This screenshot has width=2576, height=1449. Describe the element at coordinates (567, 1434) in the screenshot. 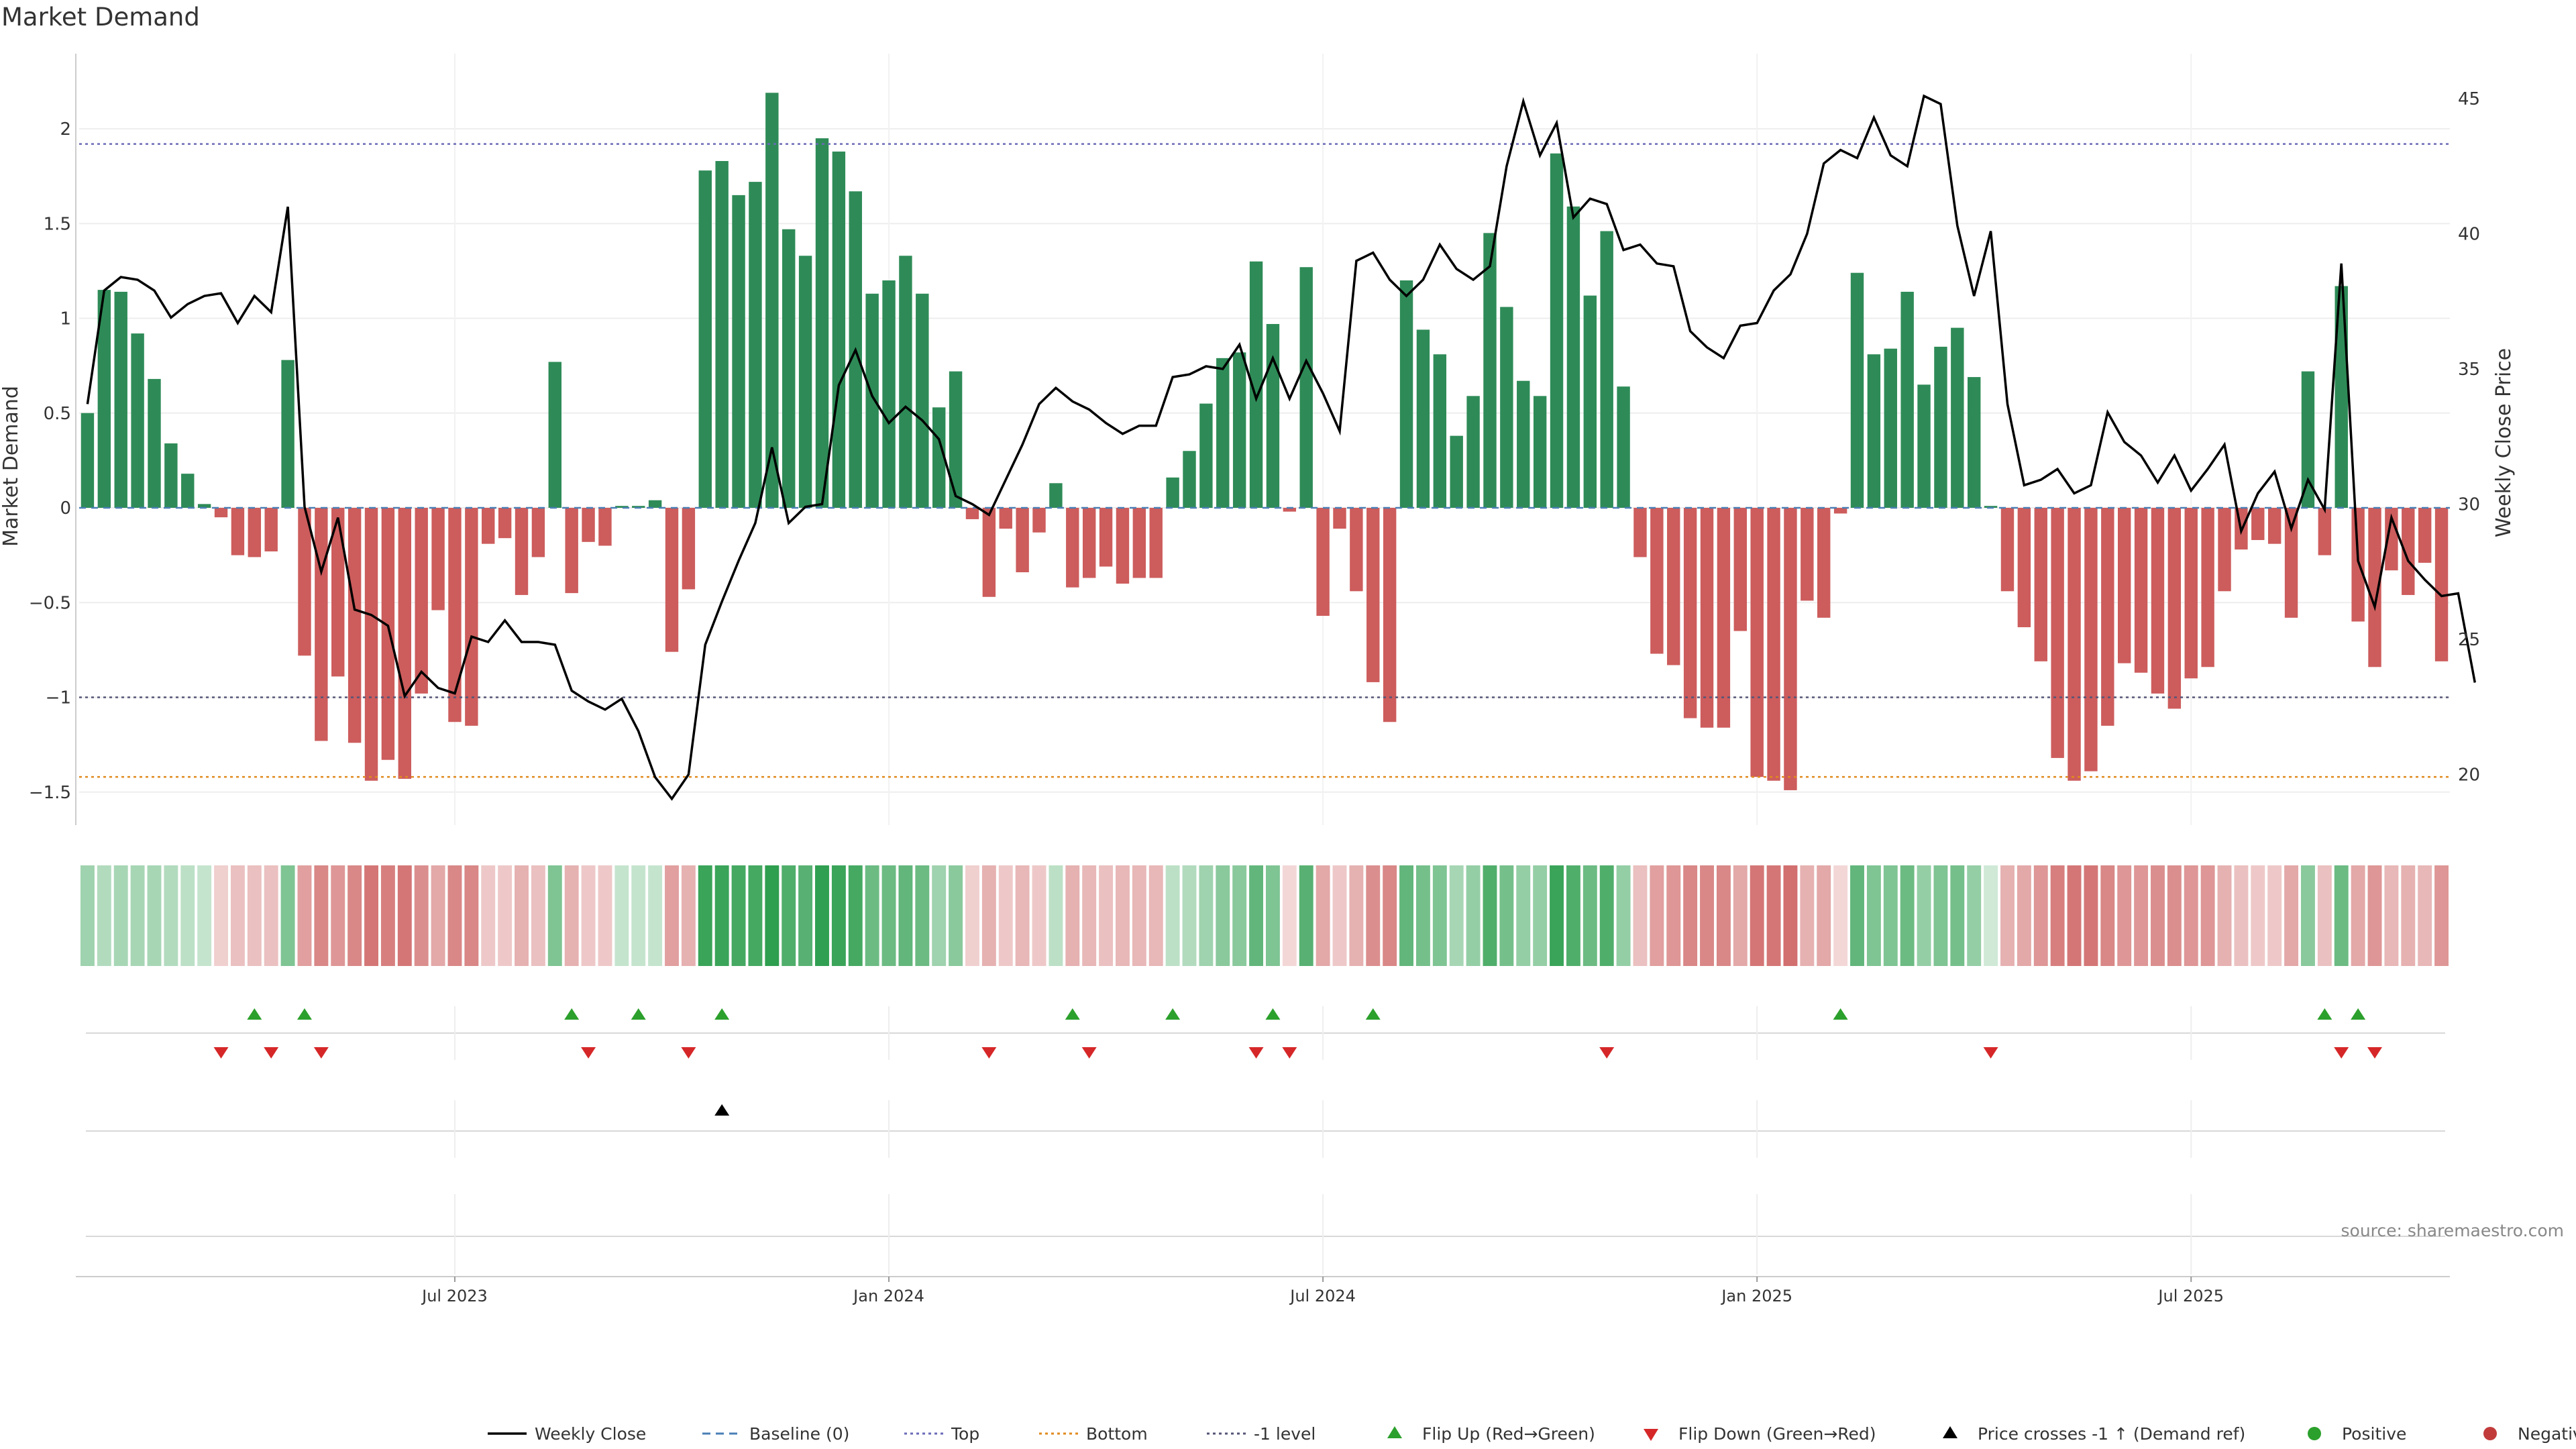

I see `legend-item: Weekly Close` at that location.